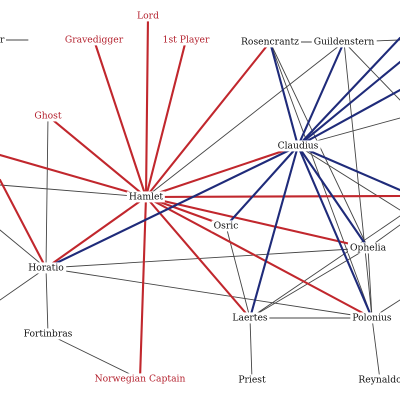 Image resolution: width=400 pixels, height=400 pixels. I want to click on edge-claudius-rosencrantz, so click(284, 94).